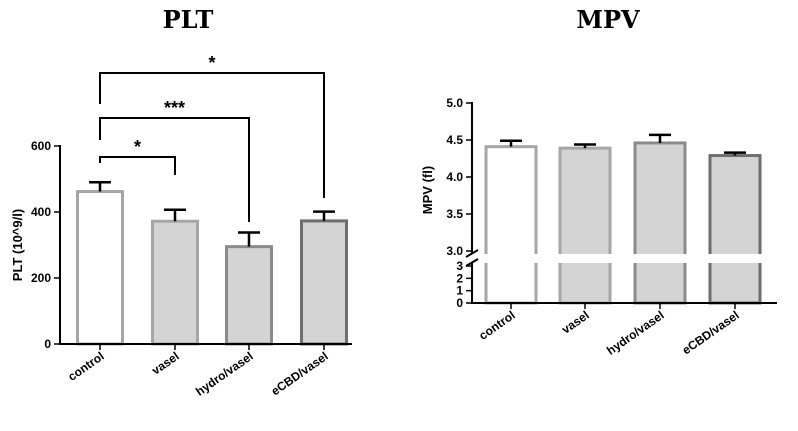  I want to click on plt-y-tick-label: 400, so click(41, 212).